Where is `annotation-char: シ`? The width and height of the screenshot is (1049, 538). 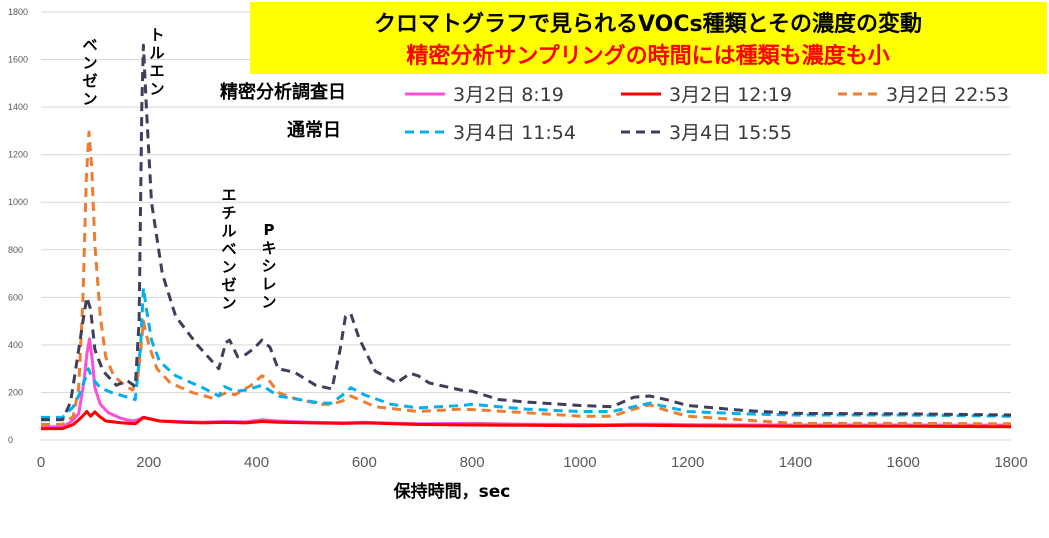
annotation-char: シ is located at coordinates (268, 266).